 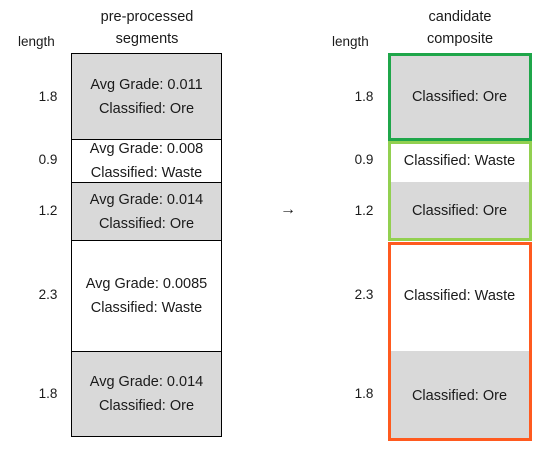 What do you see at coordinates (48, 96) in the screenshot?
I see `left-length-1: 1.8` at bounding box center [48, 96].